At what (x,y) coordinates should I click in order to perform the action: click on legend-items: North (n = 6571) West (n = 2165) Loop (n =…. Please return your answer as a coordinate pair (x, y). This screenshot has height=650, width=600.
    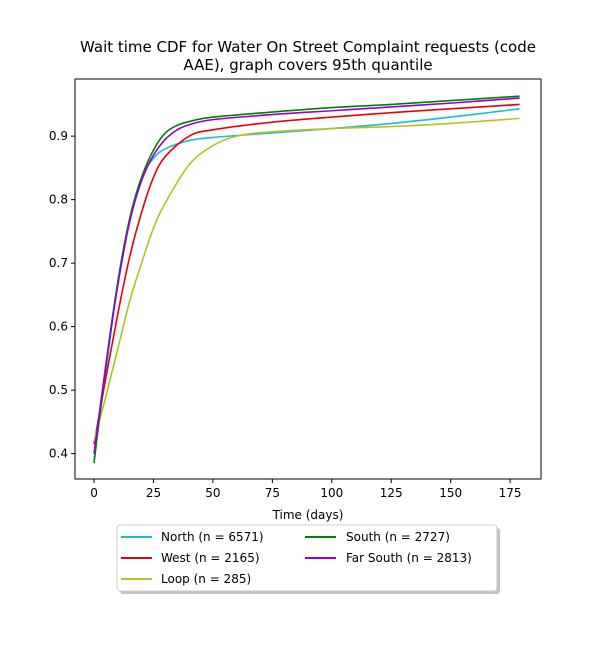
    Looking at the image, I should click on (296, 558).